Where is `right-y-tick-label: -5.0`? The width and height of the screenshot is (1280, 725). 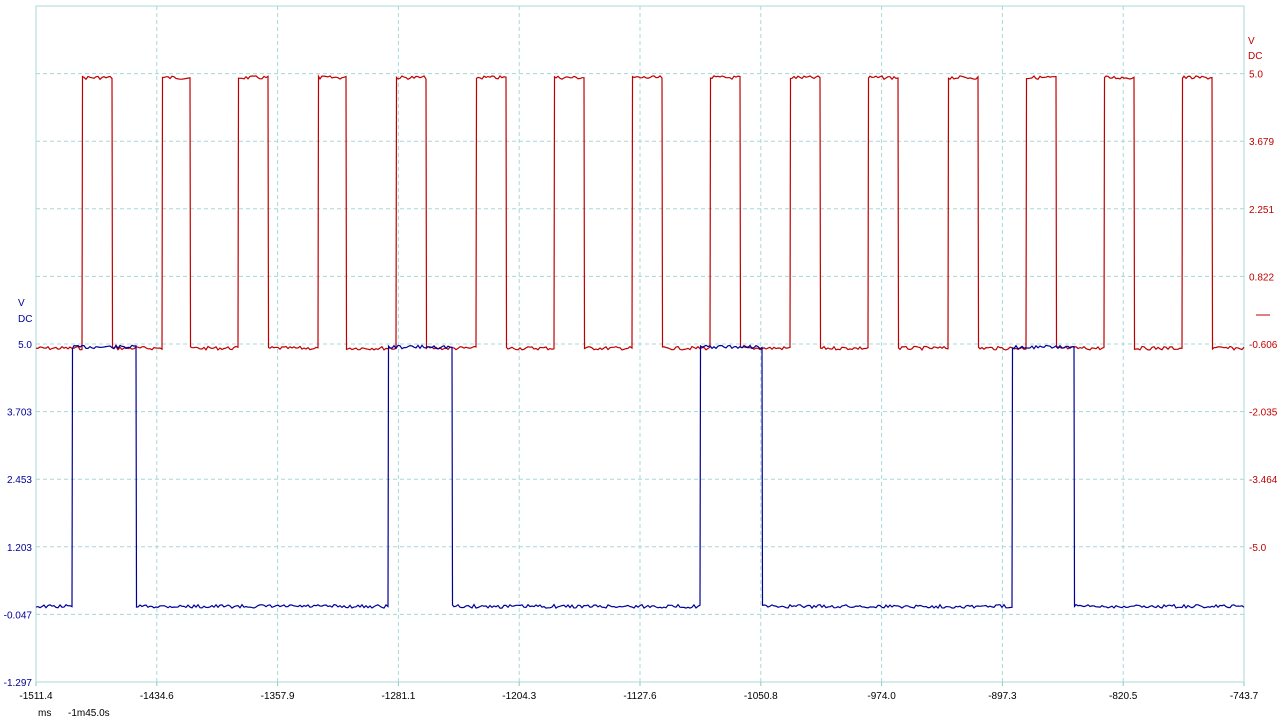 right-y-tick-label: -5.0 is located at coordinates (1258, 548).